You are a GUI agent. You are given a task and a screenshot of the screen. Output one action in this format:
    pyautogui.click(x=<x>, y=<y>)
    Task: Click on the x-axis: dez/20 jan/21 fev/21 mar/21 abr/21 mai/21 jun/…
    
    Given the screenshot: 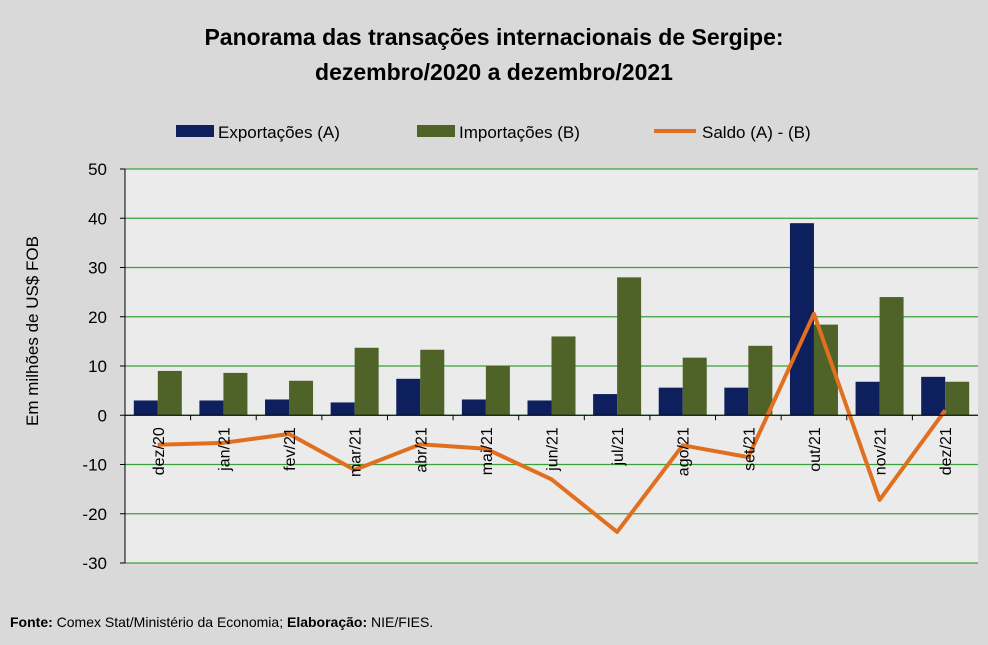 What is the action you would take?
    pyautogui.click(x=551, y=445)
    